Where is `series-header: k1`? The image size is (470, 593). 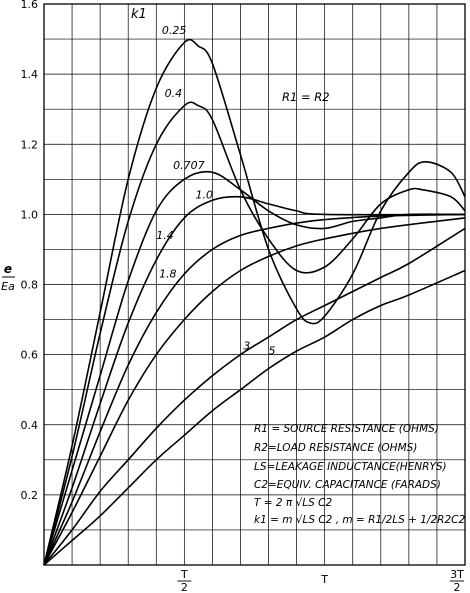
series-header: k1 is located at coordinates (139, 14).